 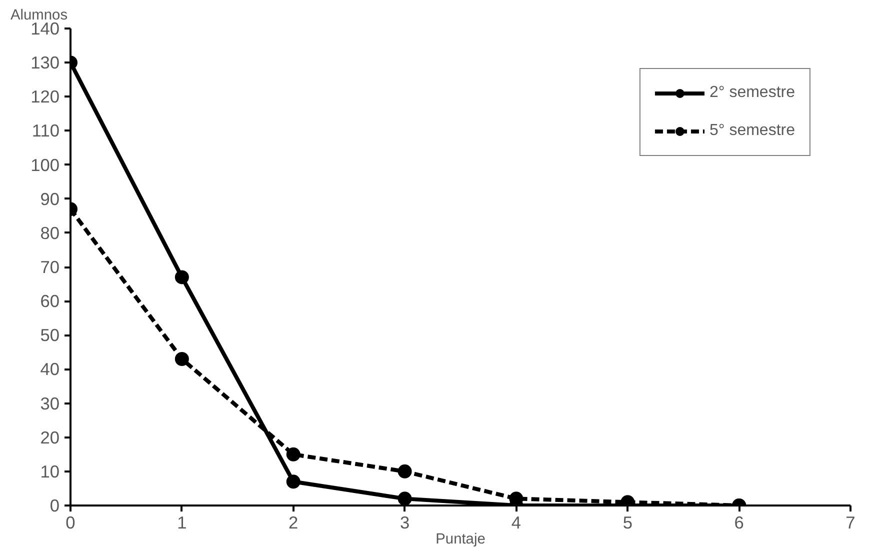 What do you see at coordinates (405, 522) in the screenshot?
I see `x-tick-label: 3` at bounding box center [405, 522].